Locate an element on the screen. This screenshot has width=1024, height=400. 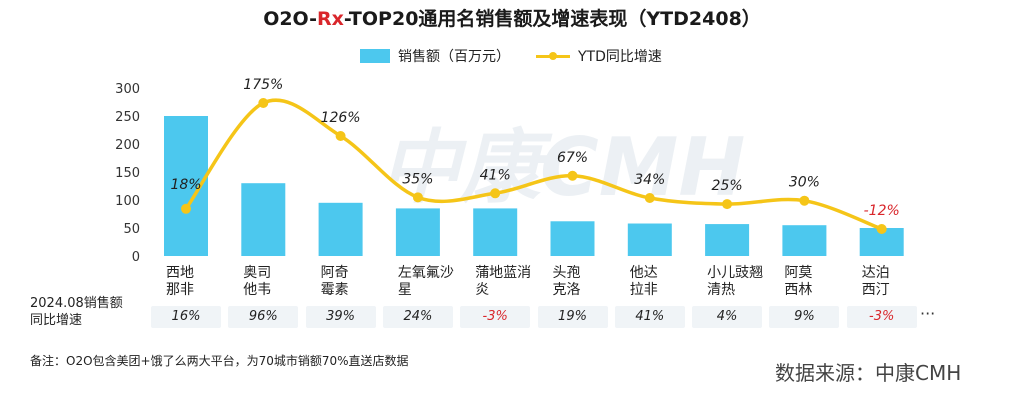
growth-label: 18% is located at coordinates (185, 185).